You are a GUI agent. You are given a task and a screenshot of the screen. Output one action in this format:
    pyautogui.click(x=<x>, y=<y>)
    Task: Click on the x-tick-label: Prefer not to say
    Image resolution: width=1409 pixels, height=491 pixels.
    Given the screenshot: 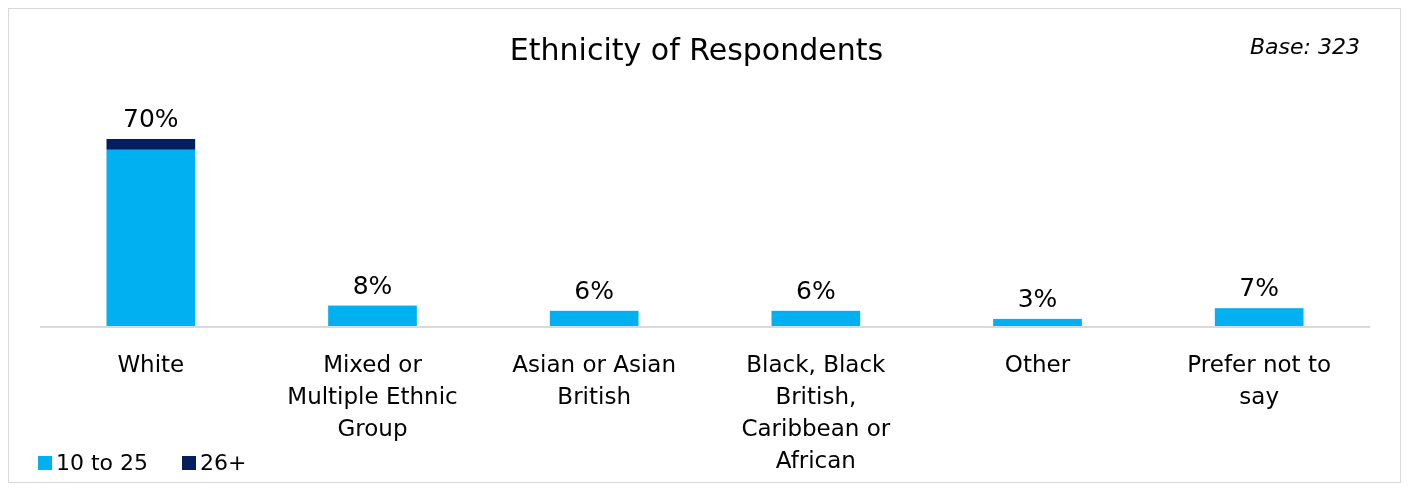 What is the action you would take?
    pyautogui.click(x=1259, y=380)
    